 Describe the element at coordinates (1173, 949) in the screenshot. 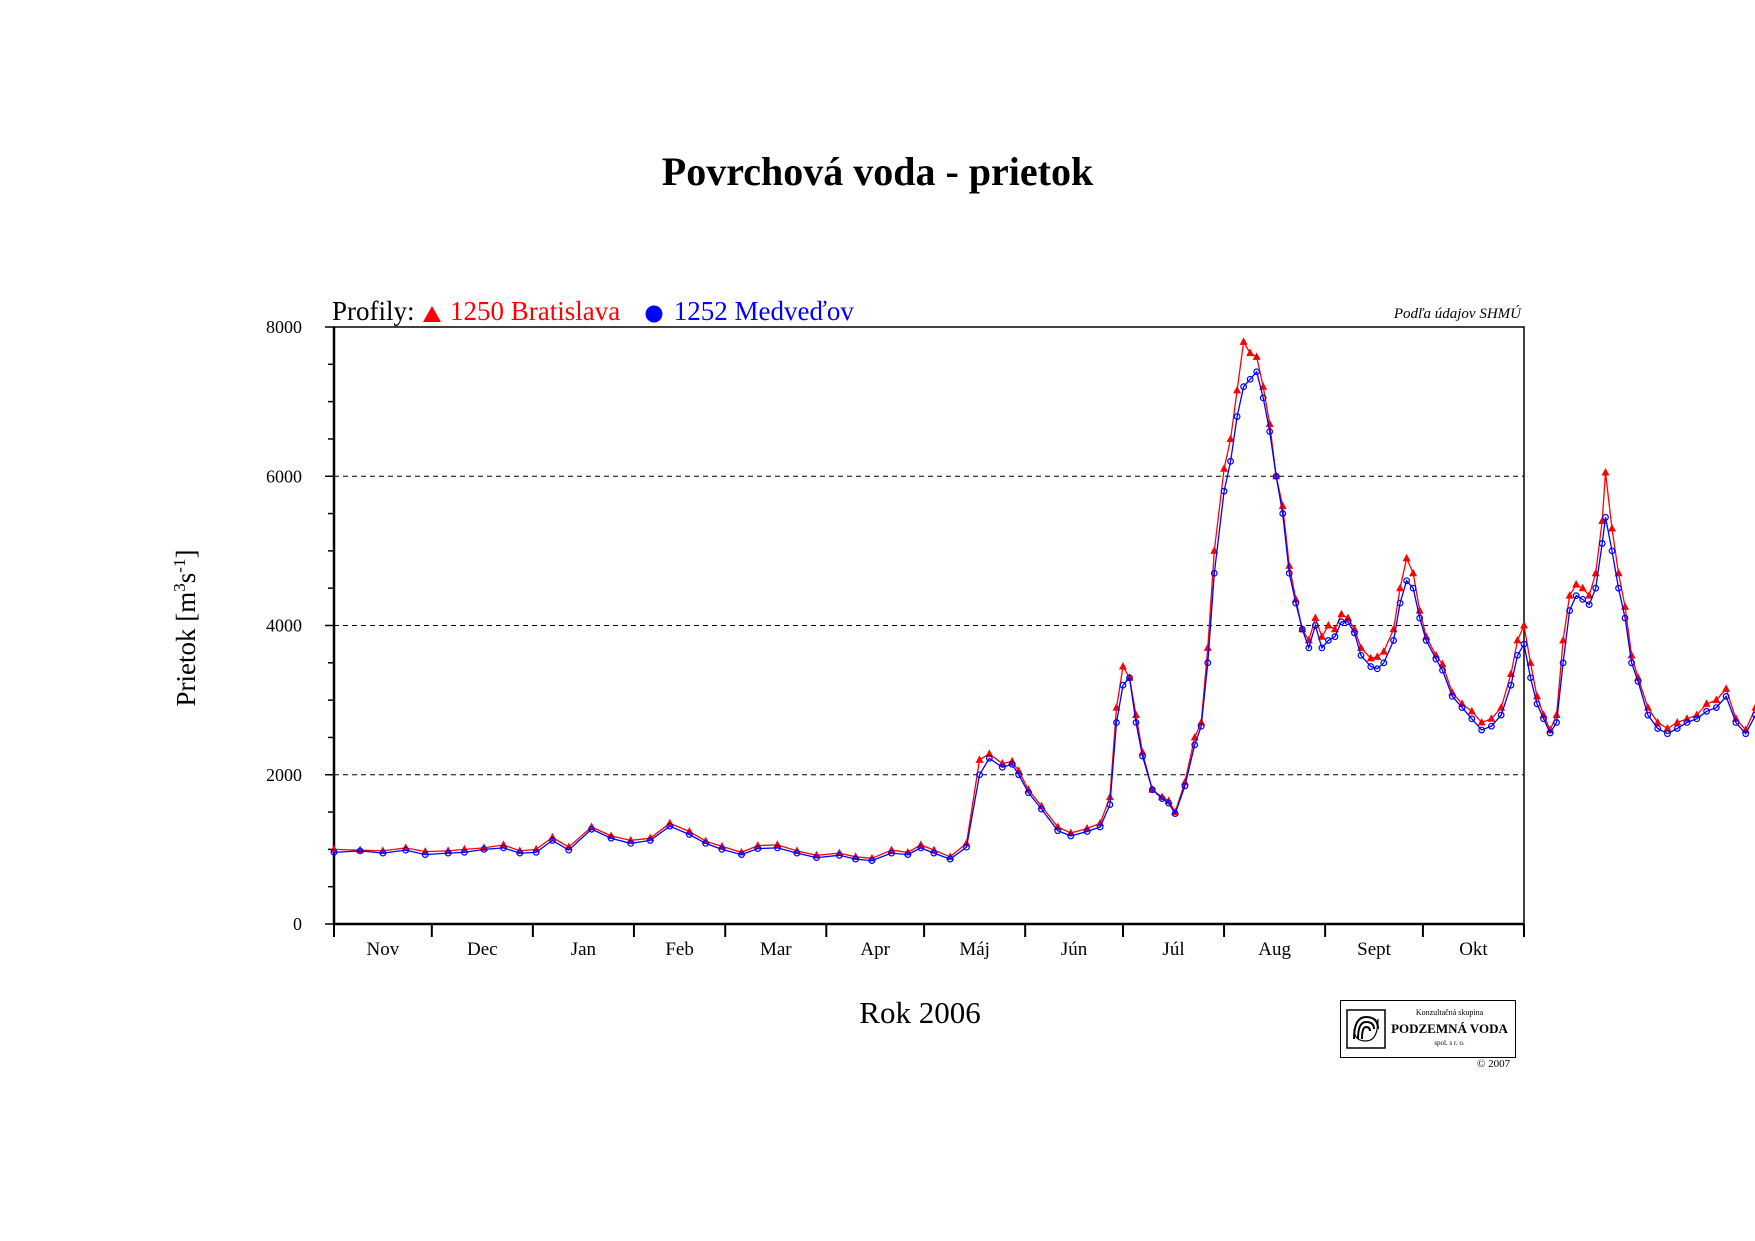

I see `x-tick-label: Júl` at that location.